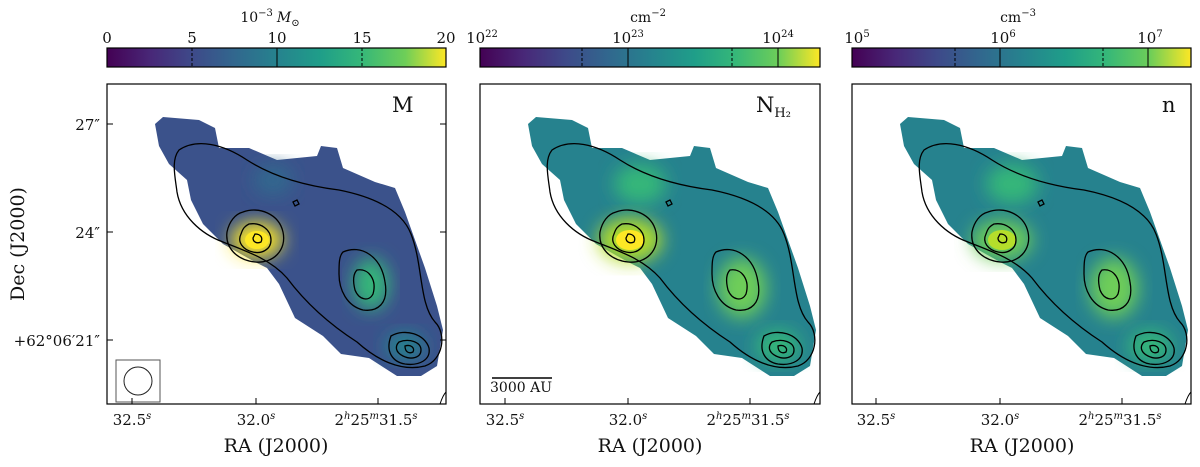 The image size is (1200, 467). Describe the element at coordinates (107, 38) in the screenshot. I see `cb-tick-label: 0` at that location.